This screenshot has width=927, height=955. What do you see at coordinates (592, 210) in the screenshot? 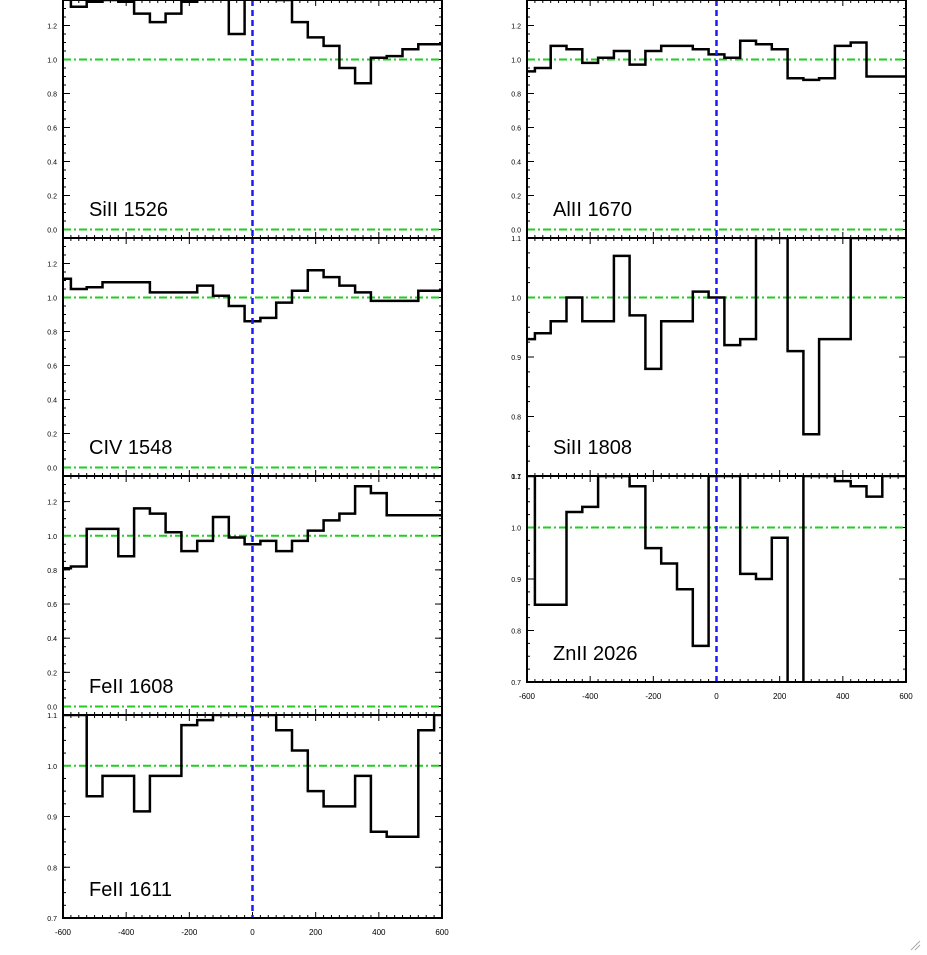
I see `ion-label: AlII 1670` at bounding box center [592, 210].